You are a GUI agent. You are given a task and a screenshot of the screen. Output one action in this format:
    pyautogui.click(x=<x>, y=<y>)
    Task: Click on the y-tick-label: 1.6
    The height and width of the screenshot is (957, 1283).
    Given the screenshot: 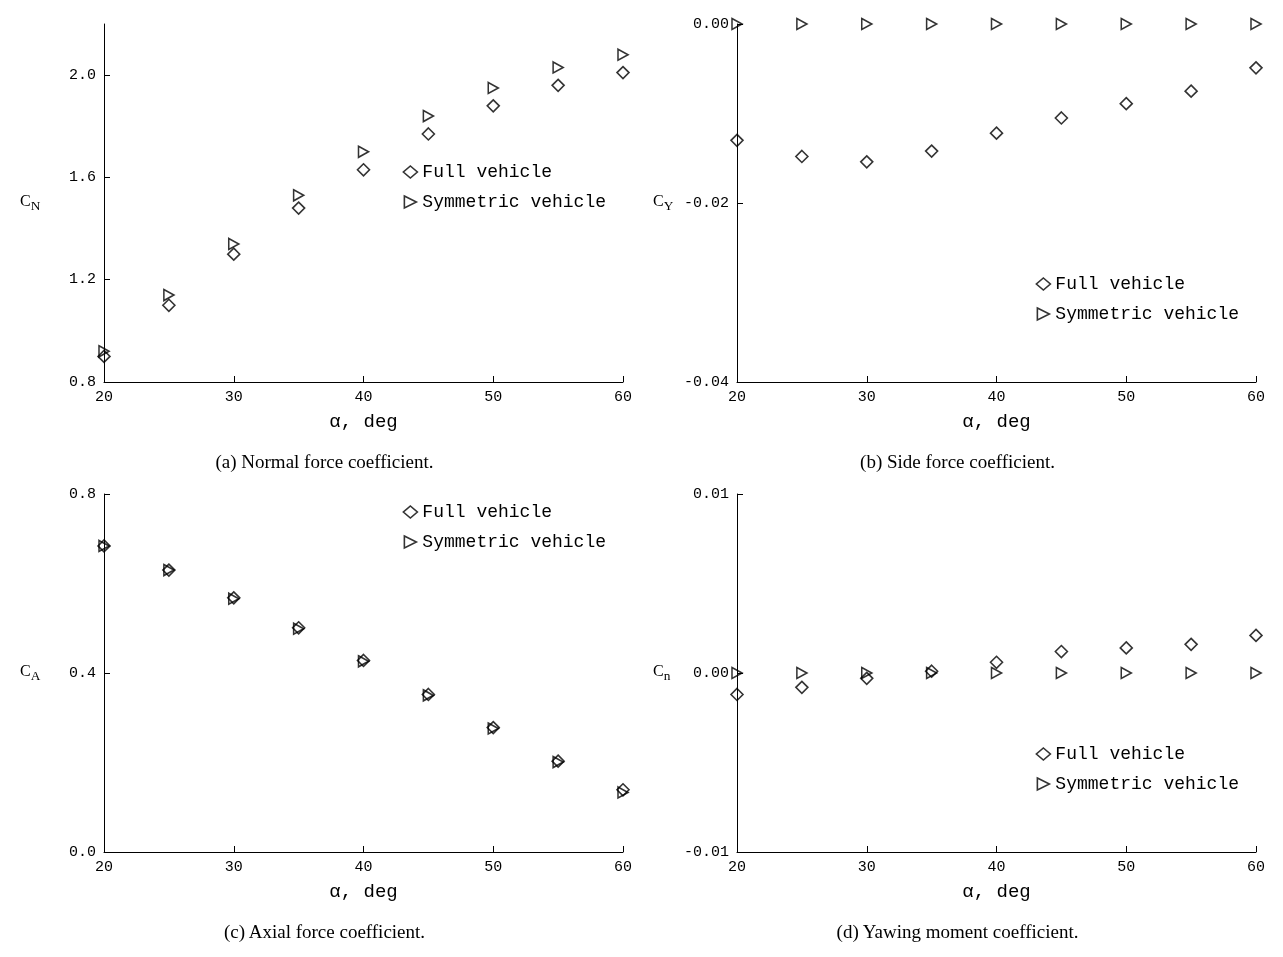 What is the action you would take?
    pyautogui.click(x=82, y=177)
    